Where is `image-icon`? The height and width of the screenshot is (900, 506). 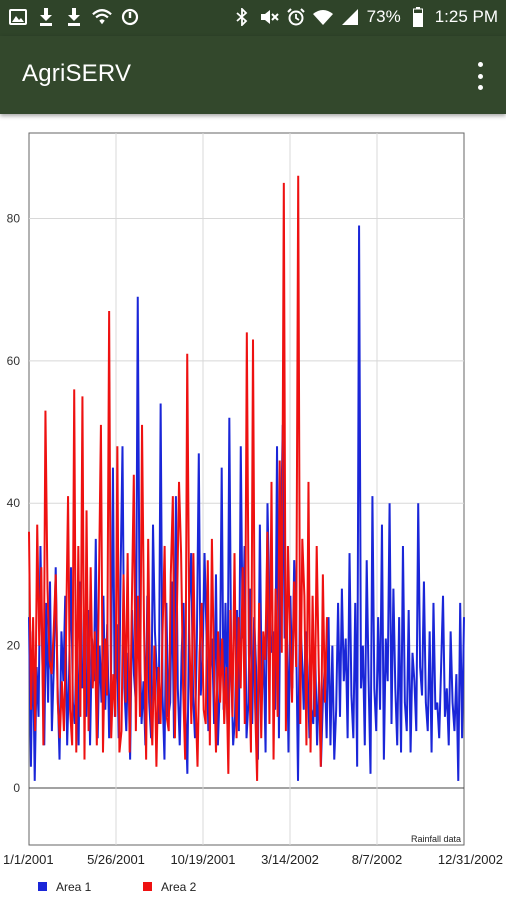 image-icon is located at coordinates (18, 17).